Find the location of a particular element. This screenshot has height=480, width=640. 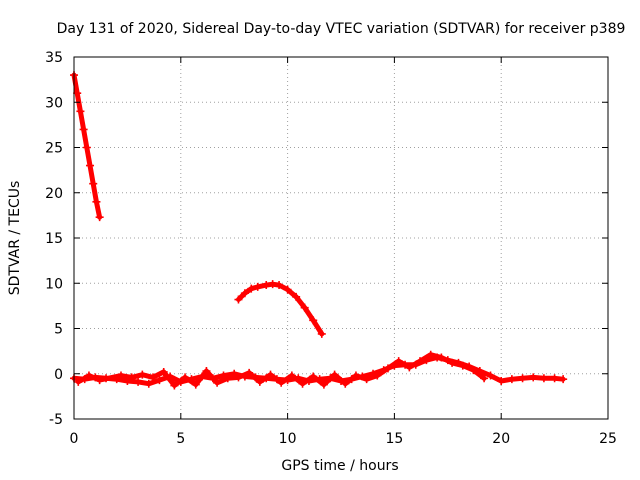

x-tick-label: 10 is located at coordinates (288, 439).